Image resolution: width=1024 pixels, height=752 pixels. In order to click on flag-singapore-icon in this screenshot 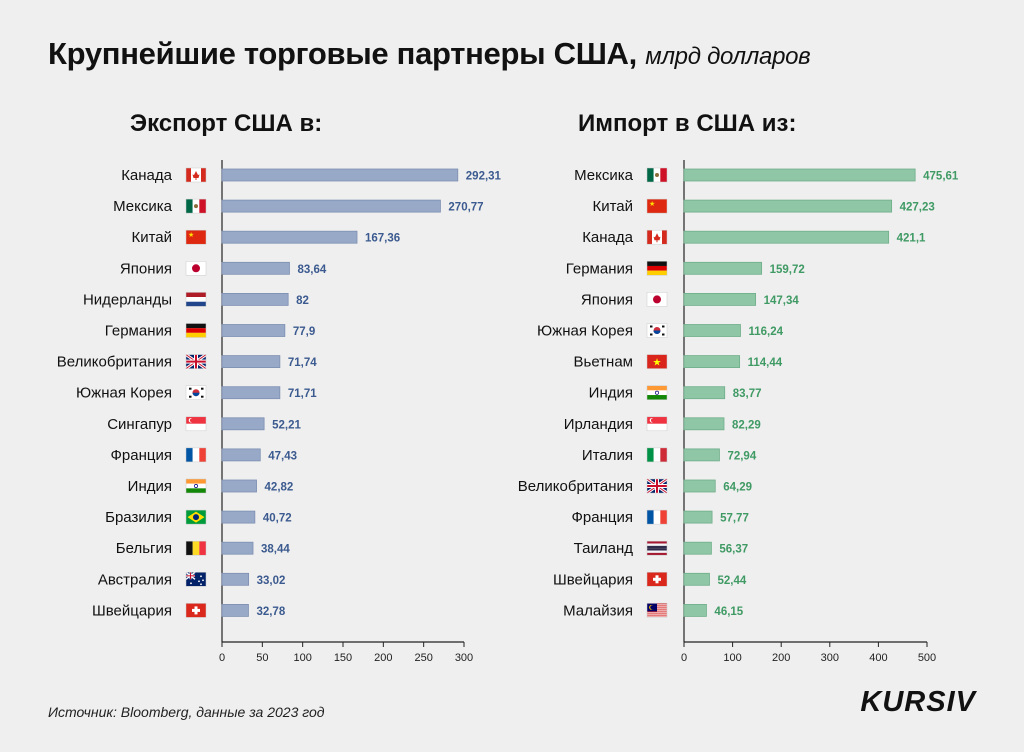, I will do `click(657, 424)`.